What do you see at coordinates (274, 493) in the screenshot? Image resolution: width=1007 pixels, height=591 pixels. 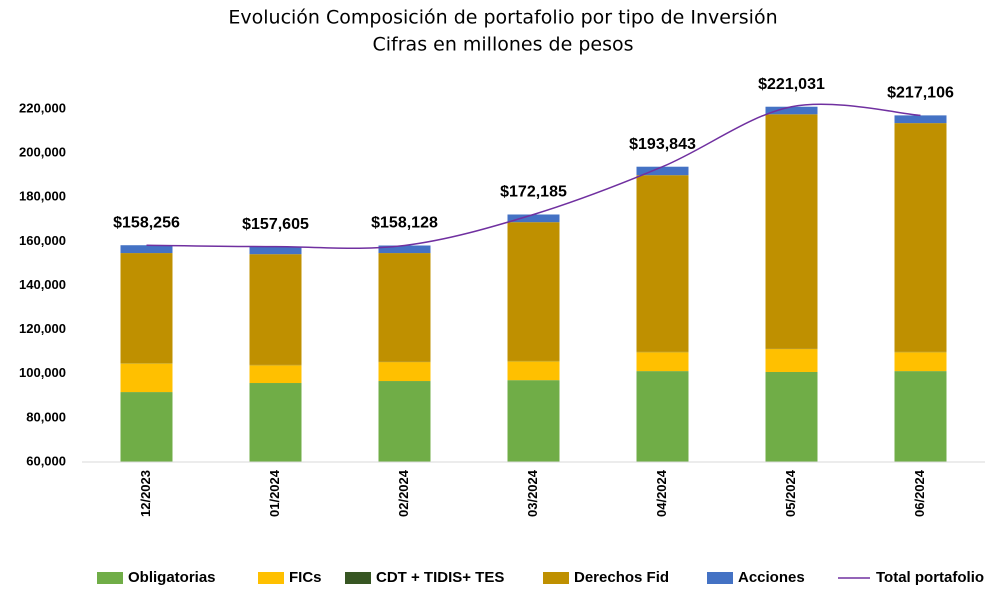 I see `x-tick-label: 01/2024` at bounding box center [274, 493].